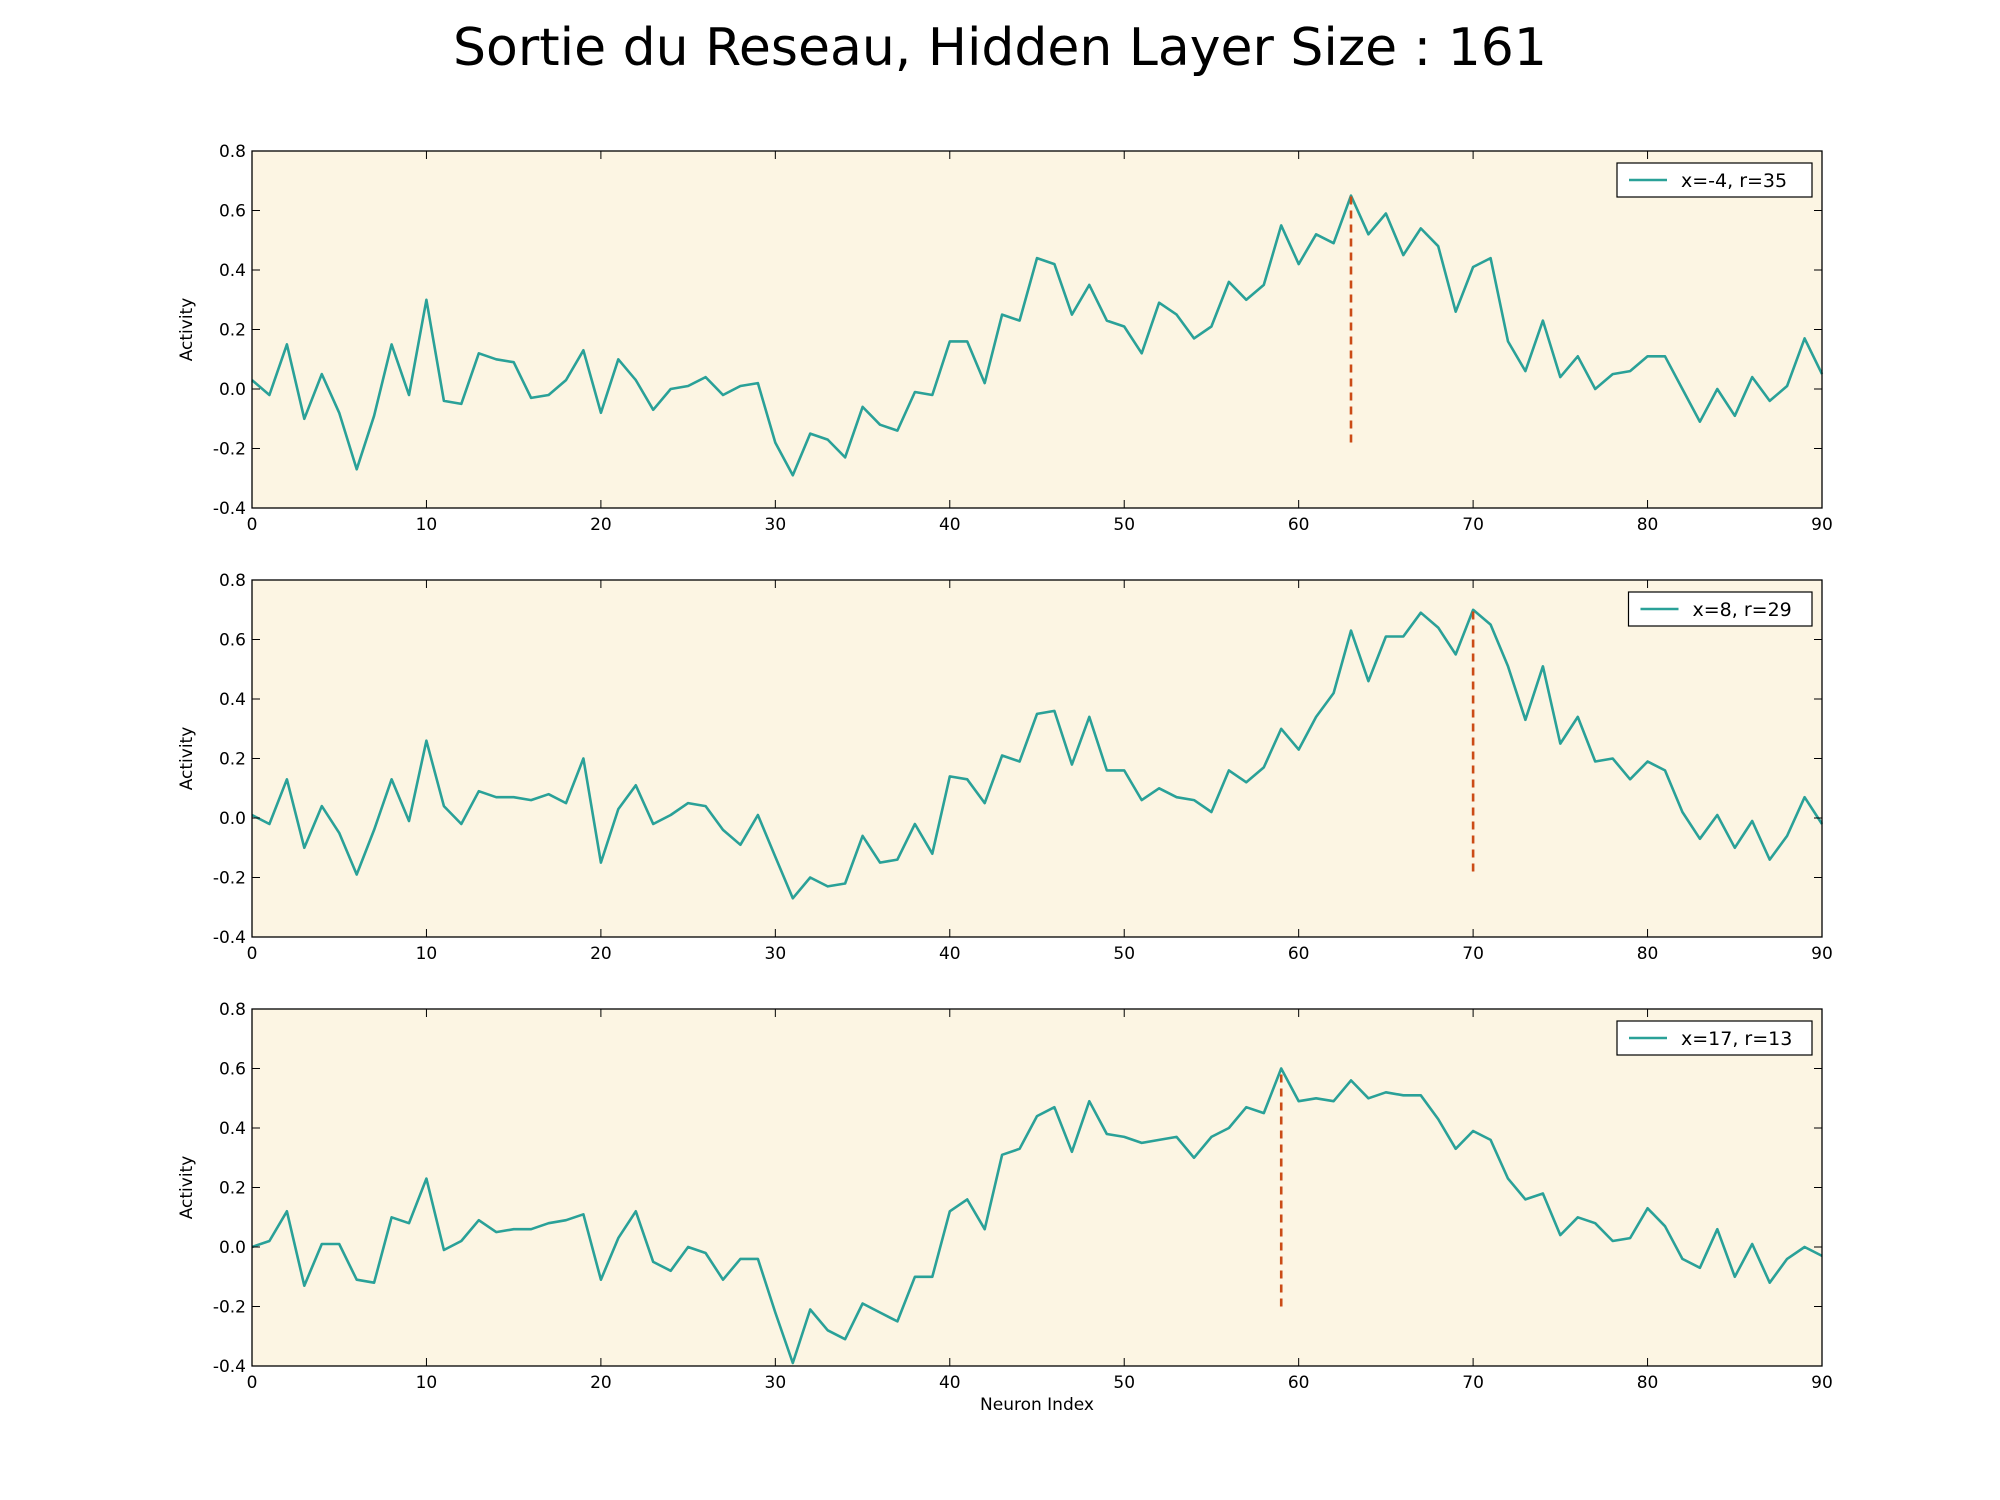 The height and width of the screenshot is (1500, 2000). I want to click on legend-label: x=17, r=13, so click(1736, 1039).